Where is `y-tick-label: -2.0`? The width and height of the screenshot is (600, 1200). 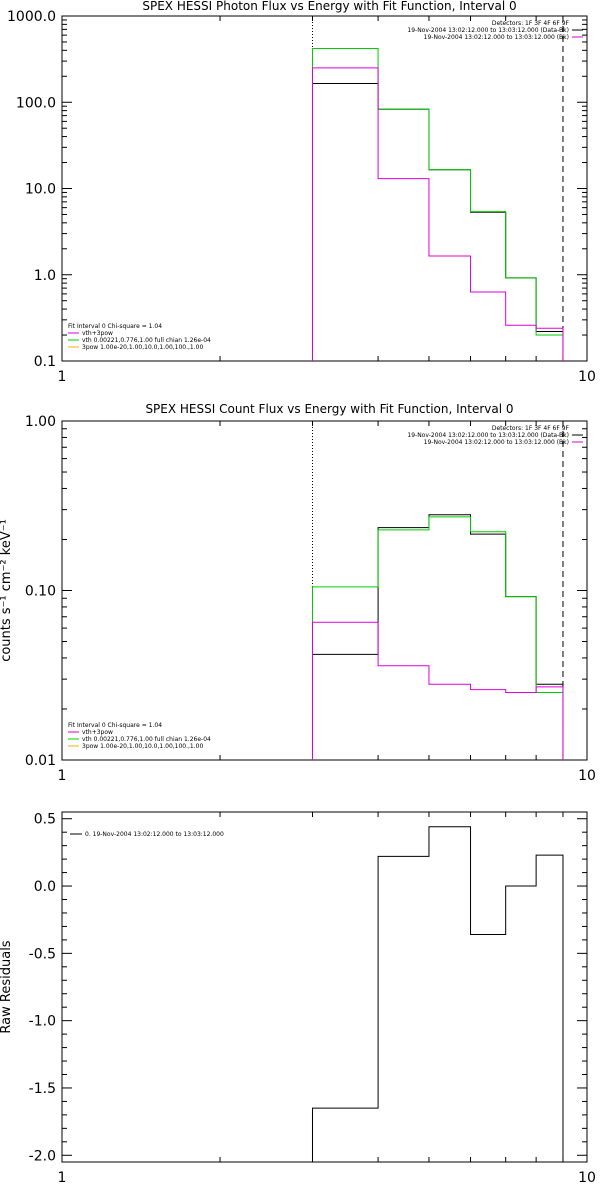 y-tick-label: -2.0 is located at coordinates (42, 1156).